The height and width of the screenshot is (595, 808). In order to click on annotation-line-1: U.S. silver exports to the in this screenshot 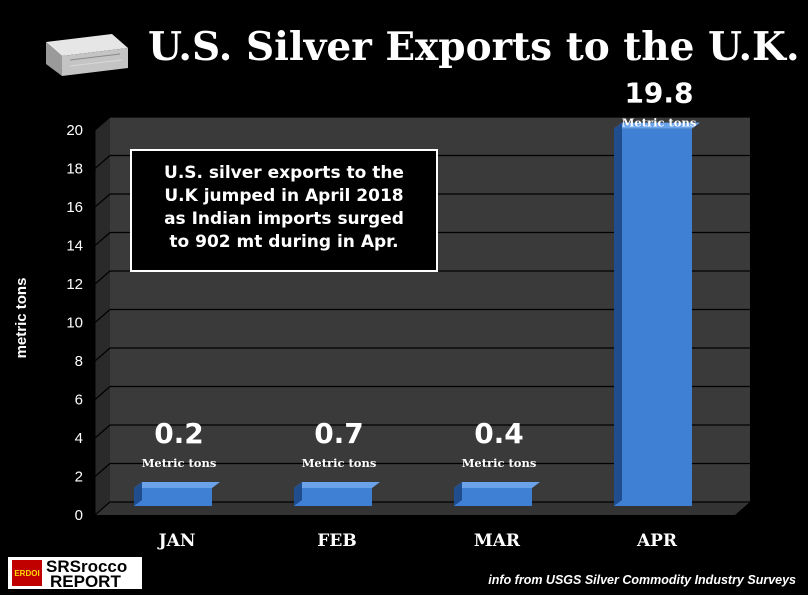, I will do `click(284, 173)`.